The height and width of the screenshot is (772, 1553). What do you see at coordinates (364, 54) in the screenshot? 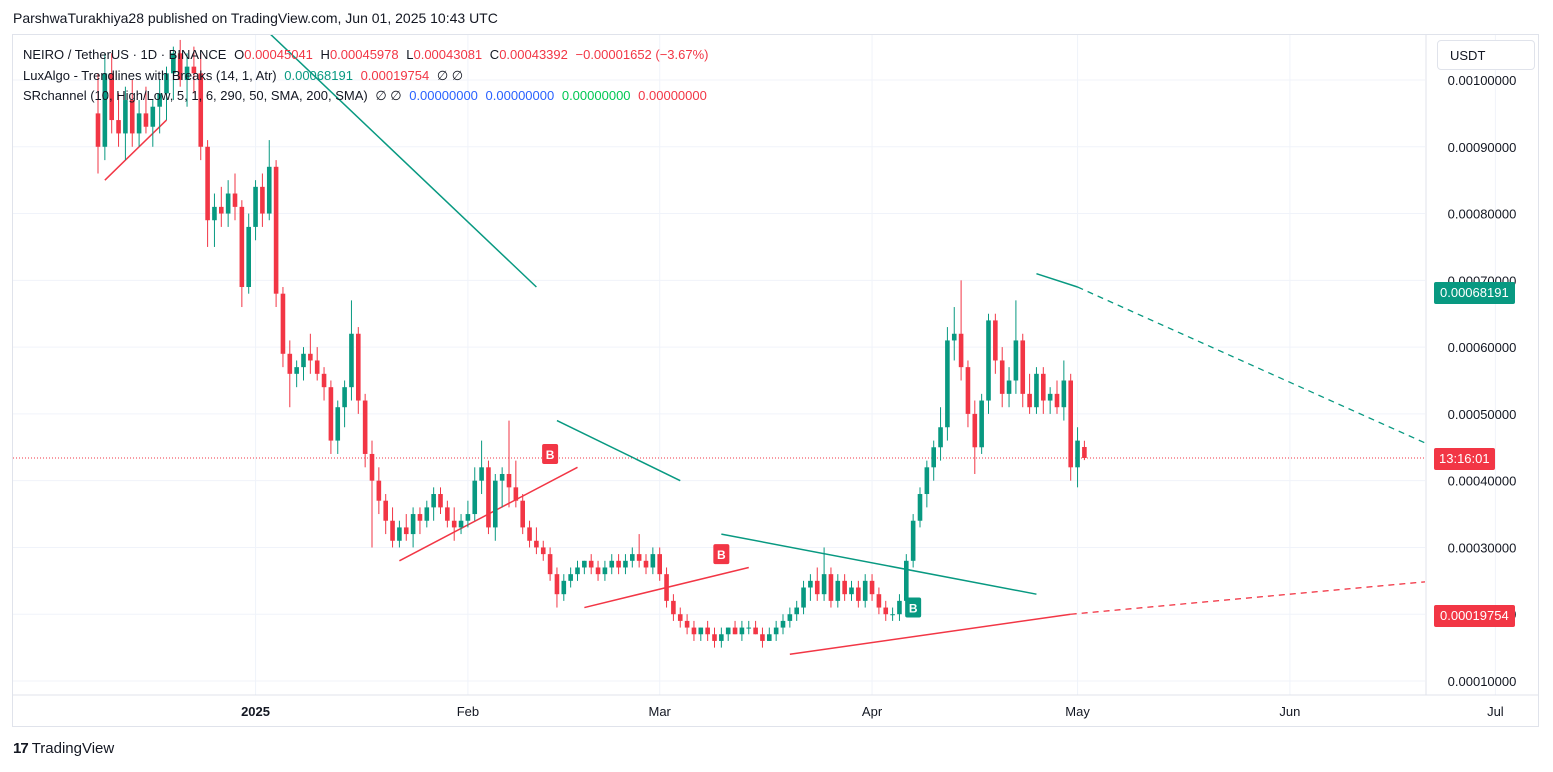
I see `high-value: 0.00045978` at bounding box center [364, 54].